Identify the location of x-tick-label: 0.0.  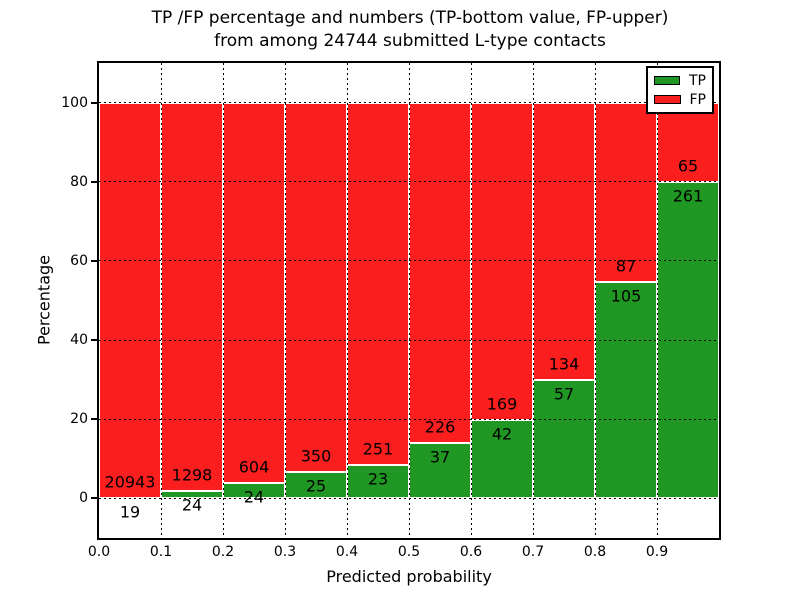
(99, 552).